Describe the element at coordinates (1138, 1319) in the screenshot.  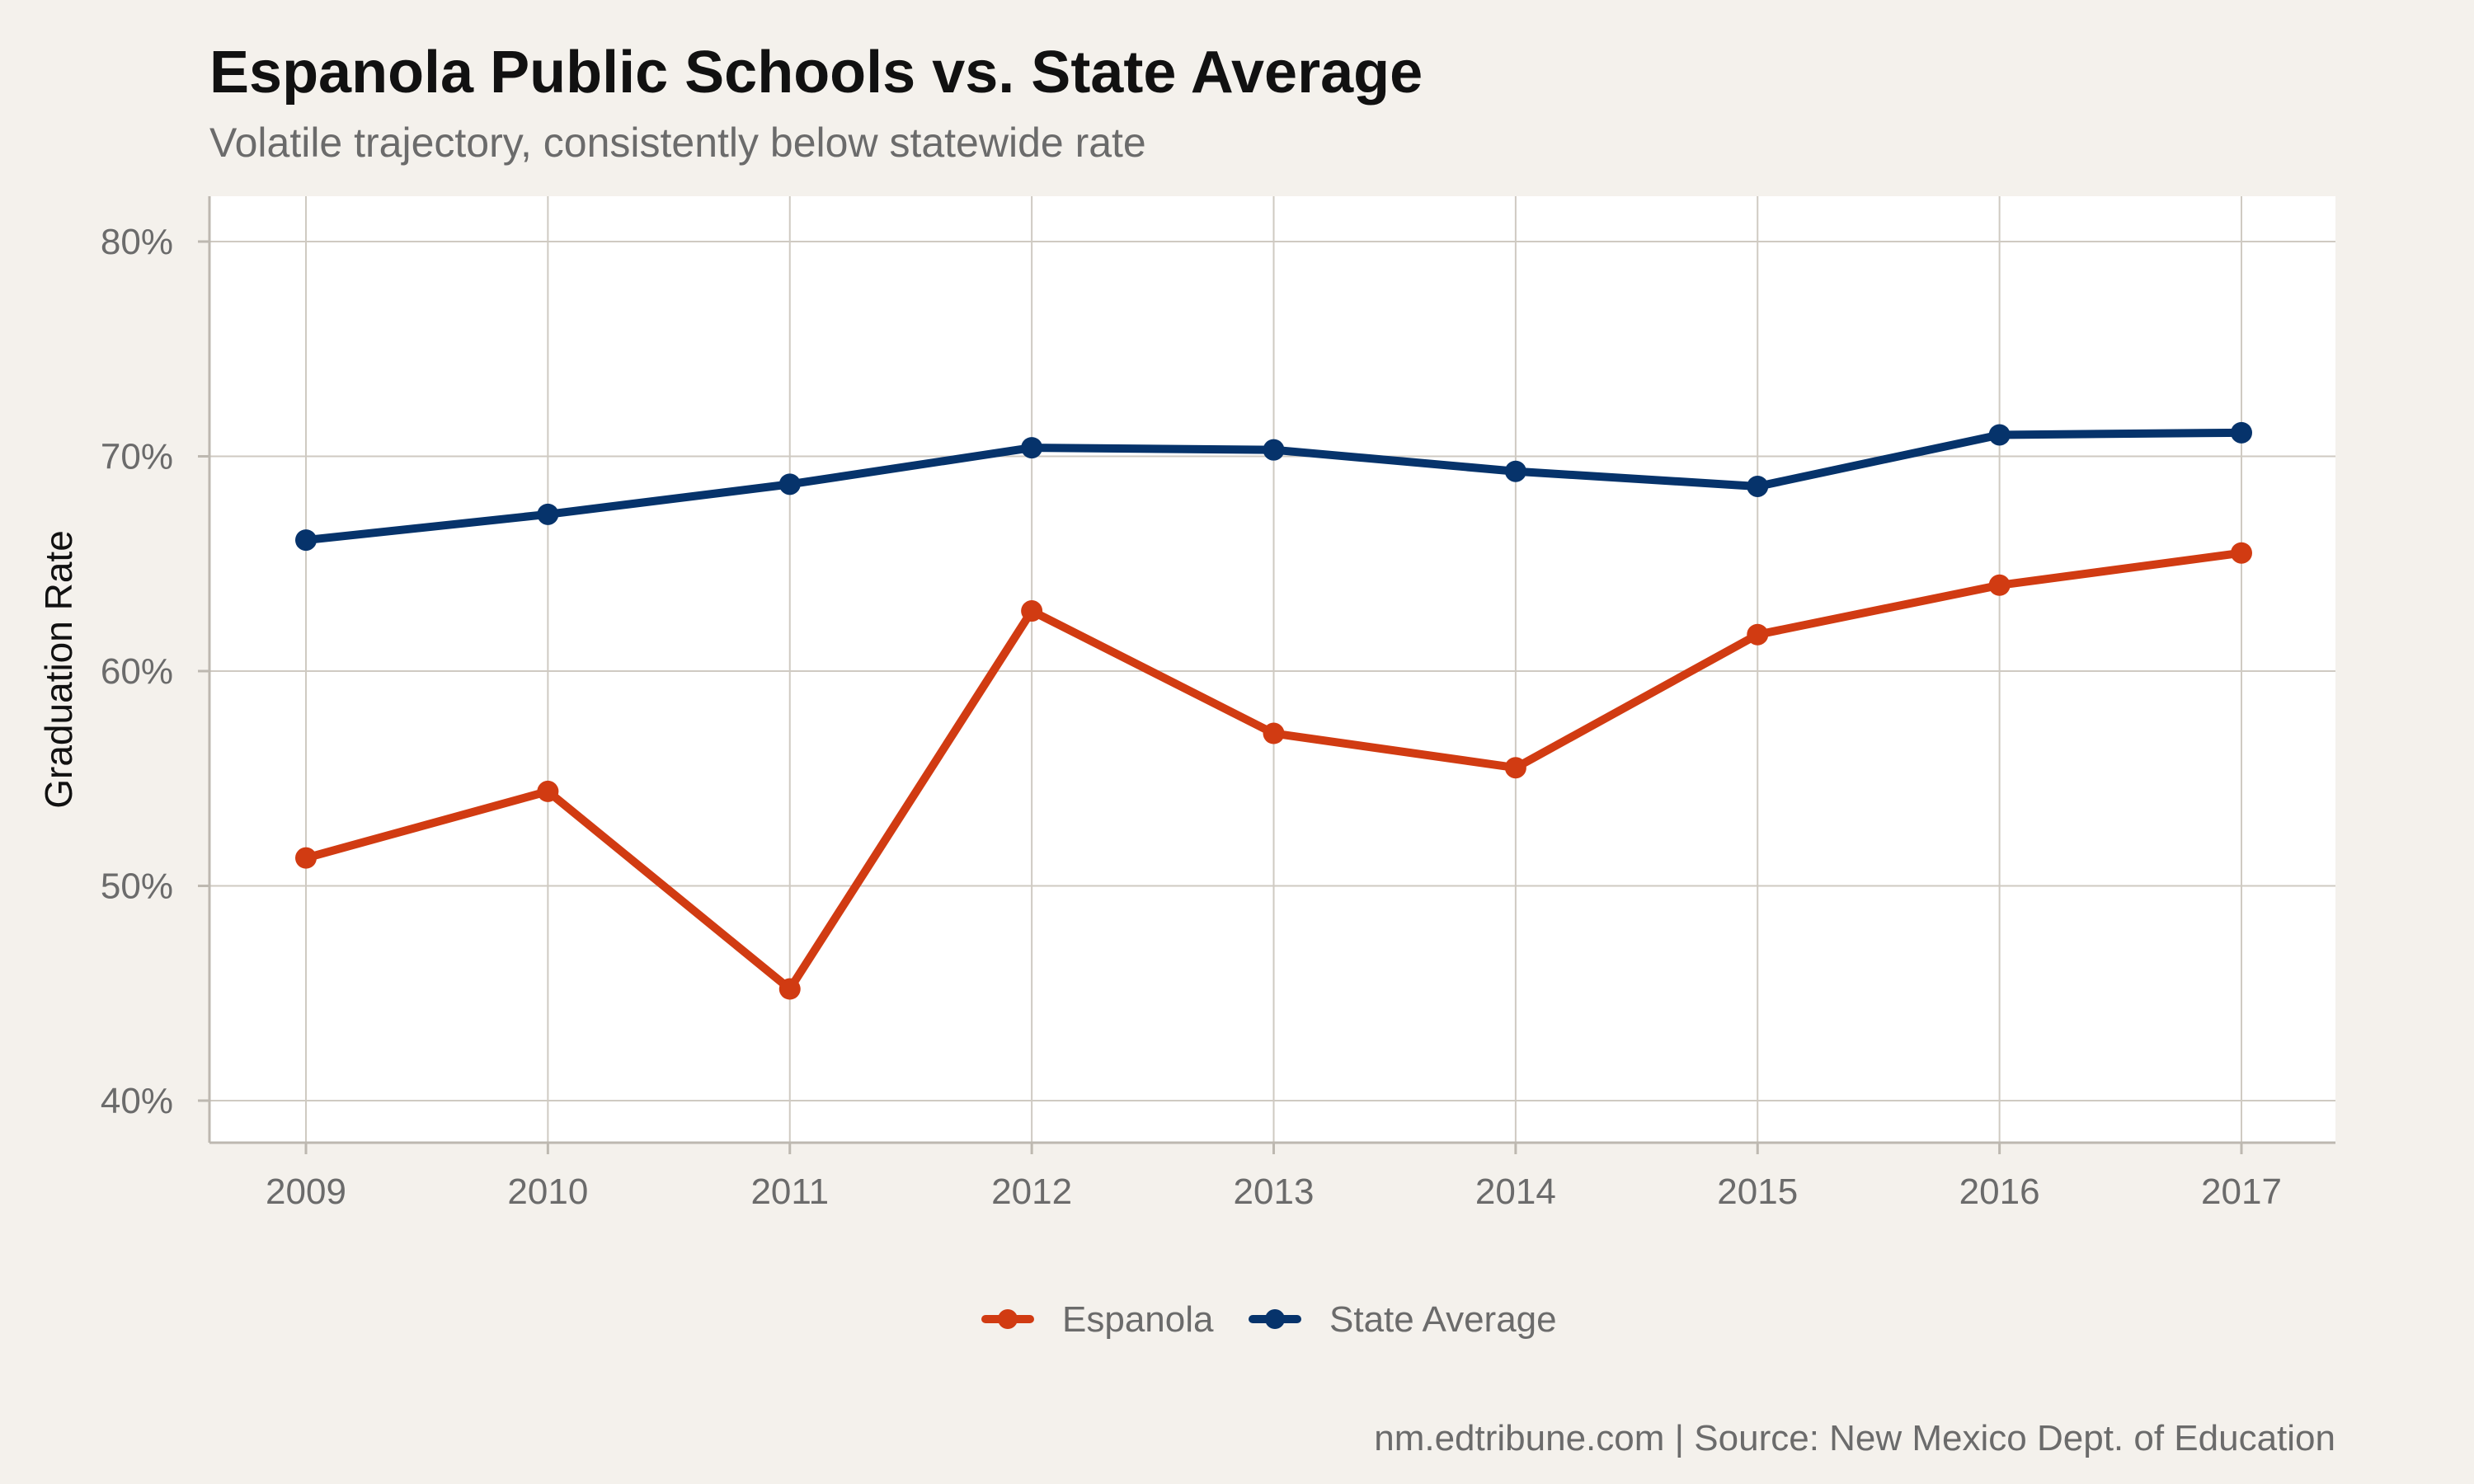
I see `legend-label: Espanola` at that location.